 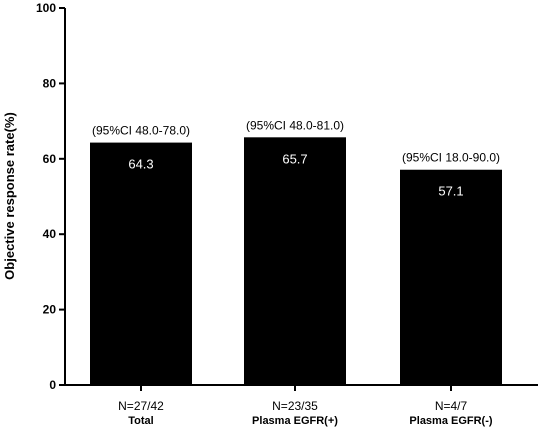 I want to click on x-category-name-label: Total, so click(x=140, y=421).